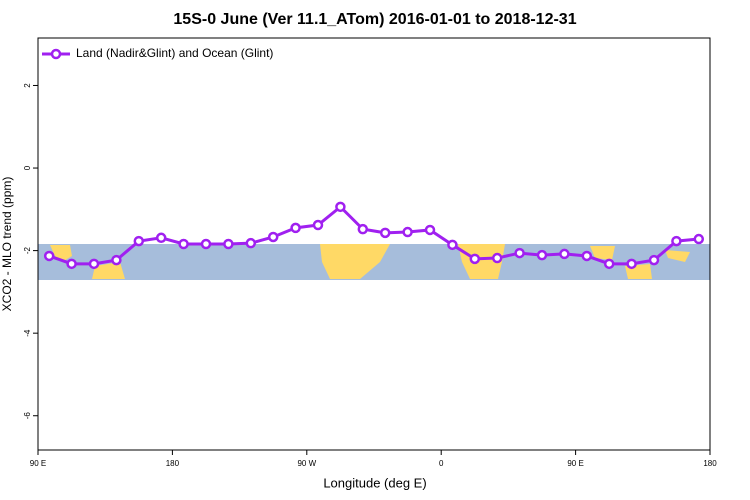 The image size is (750, 500). I want to click on x-axis-label: Longitude (deg E), so click(374, 482).